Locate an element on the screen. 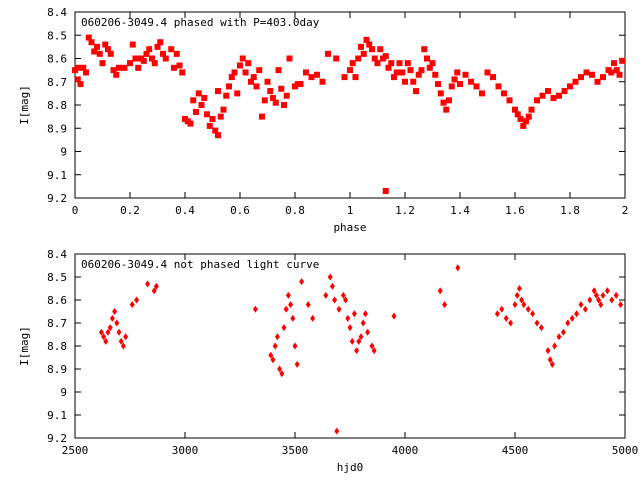  x-tick-label: 1.4 is located at coordinates (460, 210).